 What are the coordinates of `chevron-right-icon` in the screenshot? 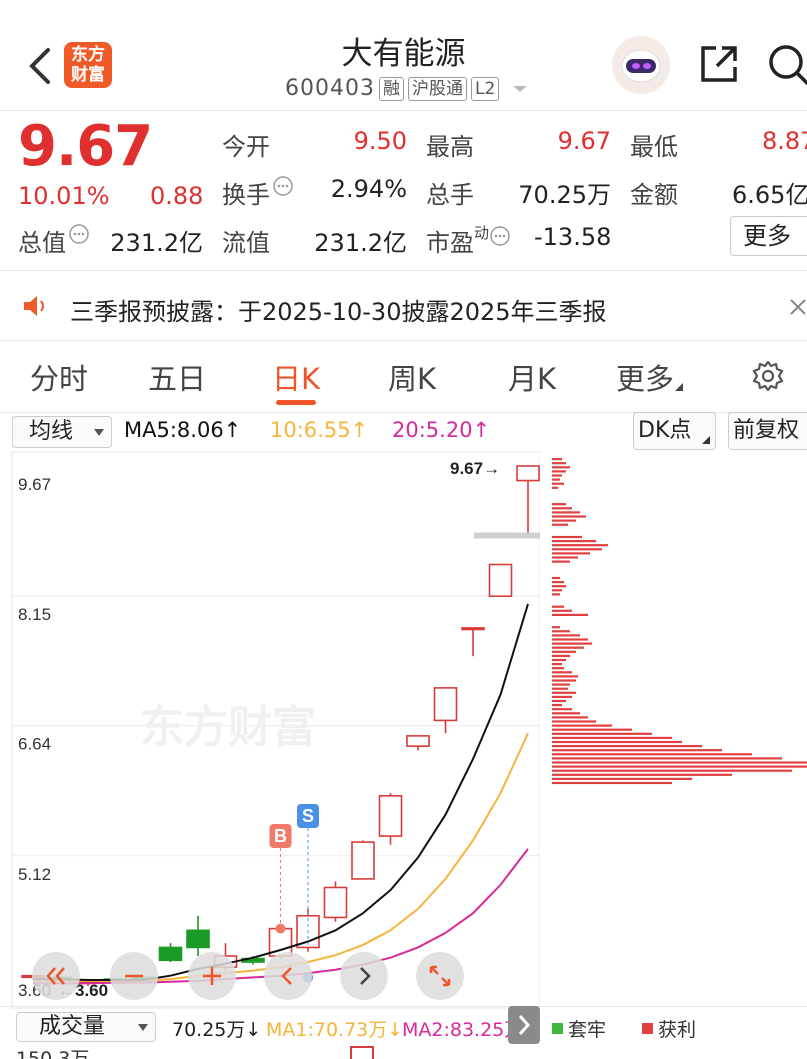 It's located at (365, 976).